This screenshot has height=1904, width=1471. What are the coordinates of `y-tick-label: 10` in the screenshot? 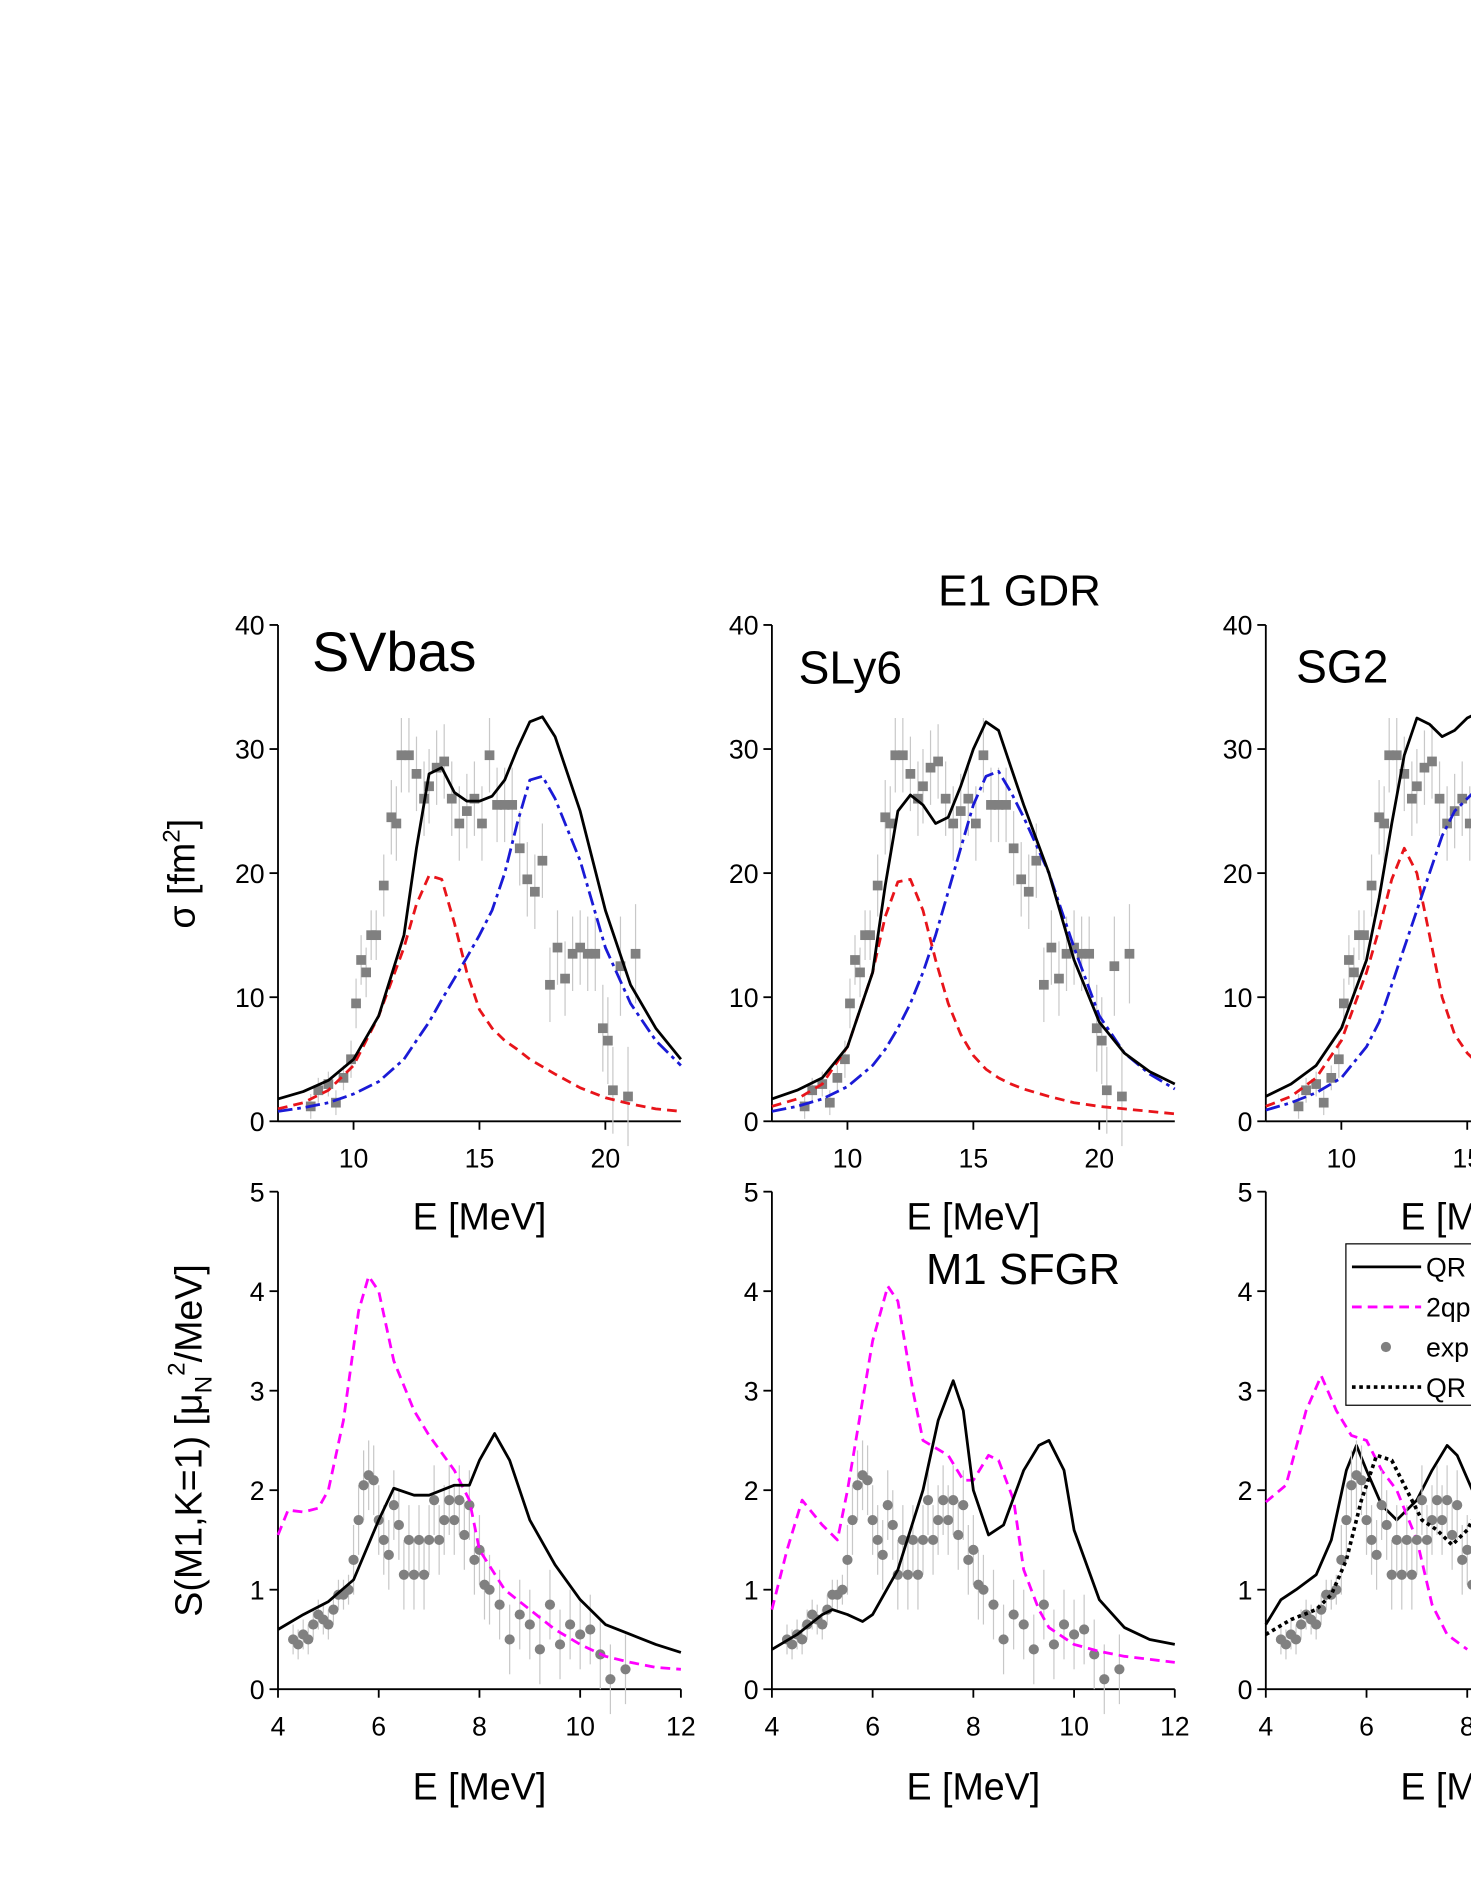 It's located at (744, 998).